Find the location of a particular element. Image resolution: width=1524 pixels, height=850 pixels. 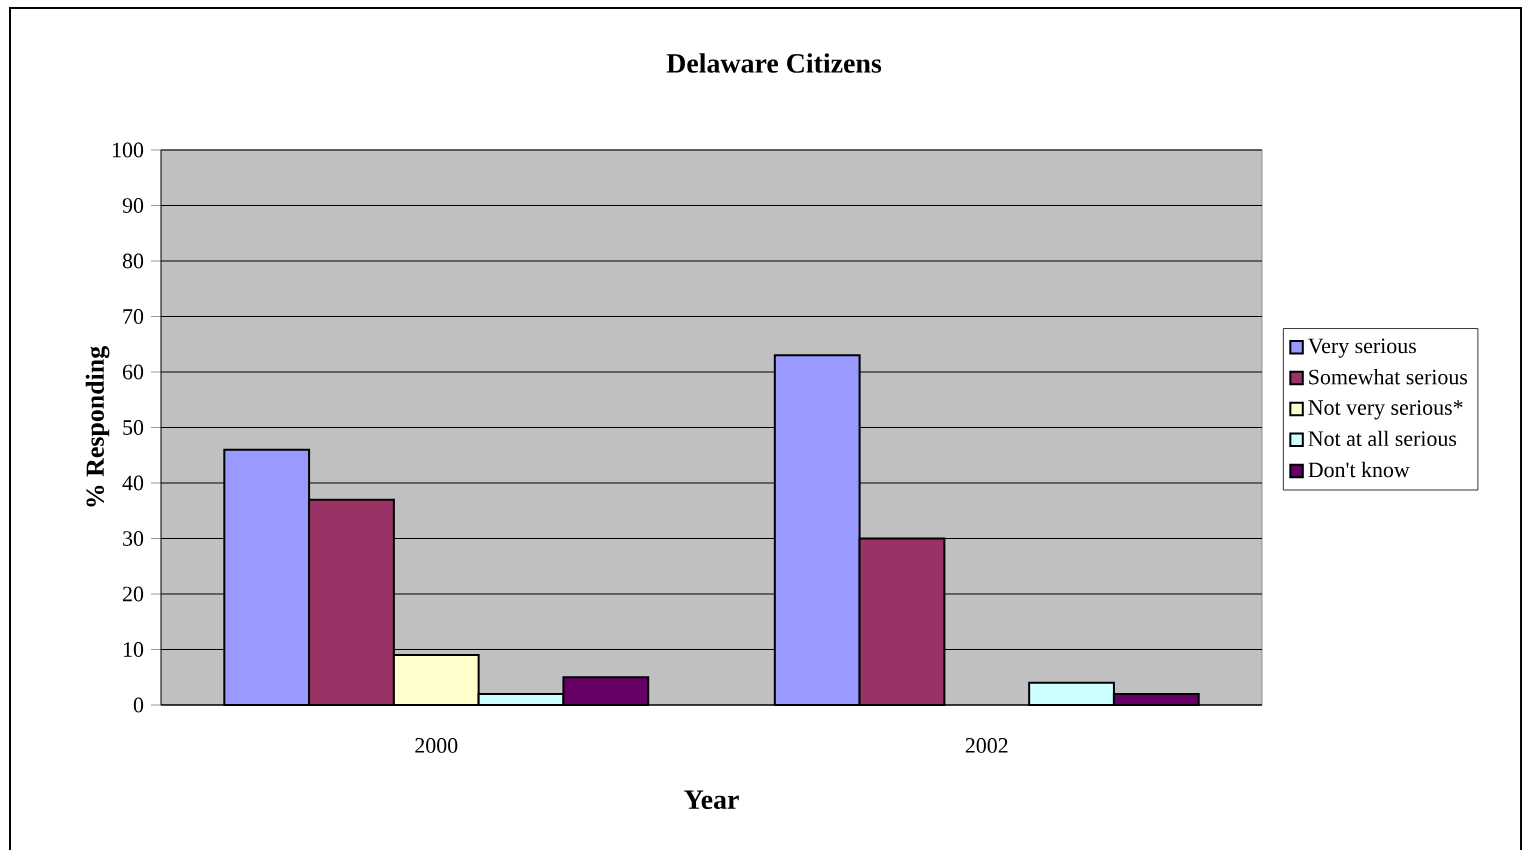

chart-title: Delaware Citizens is located at coordinates (774, 63).